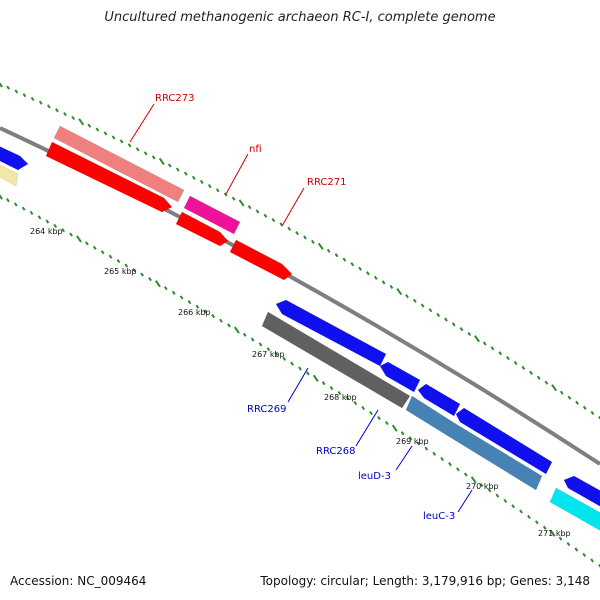 The width and height of the screenshot is (600, 600). What do you see at coordinates (237, 174) in the screenshot?
I see `leader-nfi` at bounding box center [237, 174].